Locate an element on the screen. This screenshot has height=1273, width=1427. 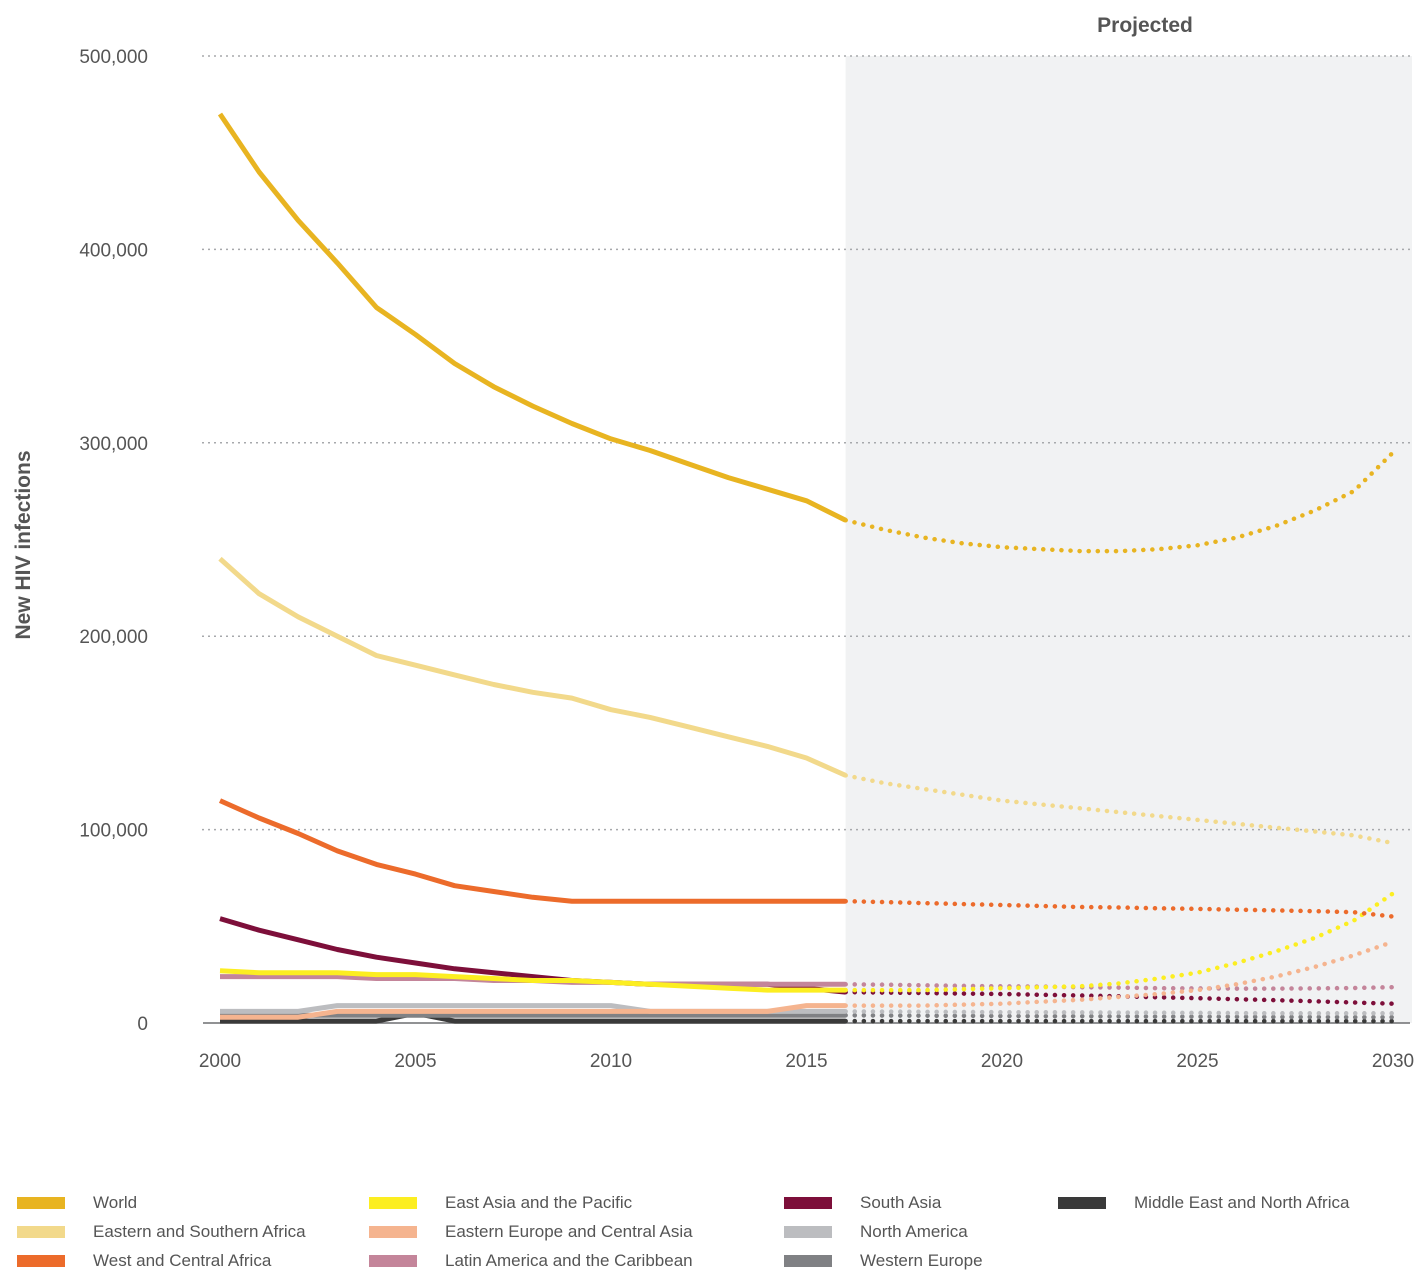
legend-item: Eastern Europe and Central Asia is located at coordinates (531, 1232).